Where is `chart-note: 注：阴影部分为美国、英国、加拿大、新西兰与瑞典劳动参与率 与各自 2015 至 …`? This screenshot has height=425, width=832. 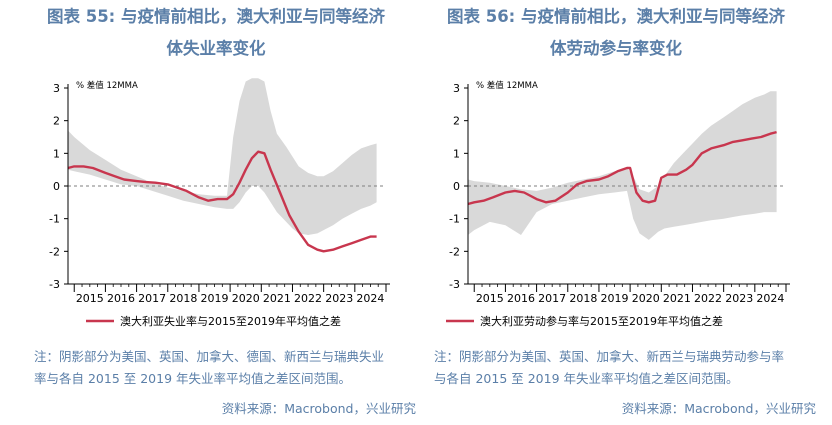 chart-note: 注：阴影部分为美国、英国、加拿大、新西兰与瑞典劳动参与率 与各自 2015 至 … is located at coordinates (620, 368).